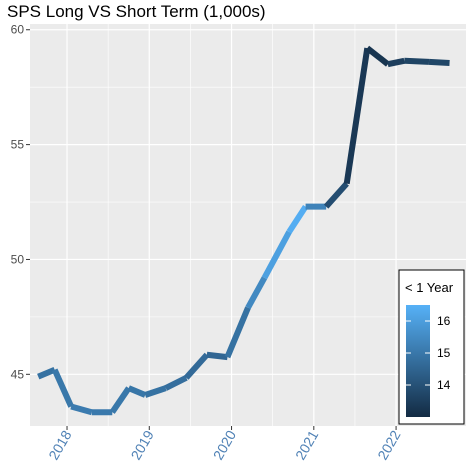 The image size is (470, 464). I want to click on legend: < 1 Year 14 15 16, so click(431, 347).